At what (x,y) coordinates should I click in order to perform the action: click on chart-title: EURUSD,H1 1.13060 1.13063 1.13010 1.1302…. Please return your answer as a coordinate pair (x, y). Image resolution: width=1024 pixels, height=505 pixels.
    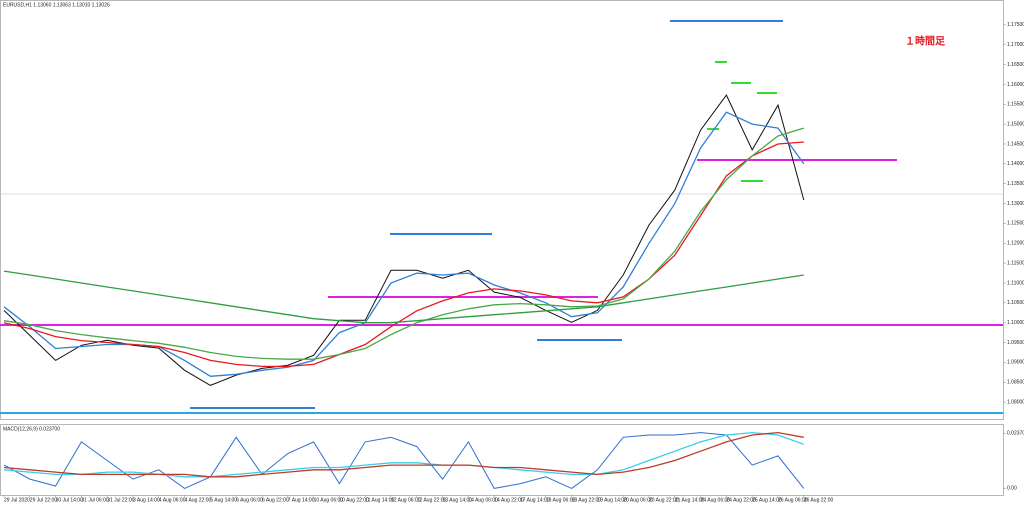
    Looking at the image, I should click on (56, 5).